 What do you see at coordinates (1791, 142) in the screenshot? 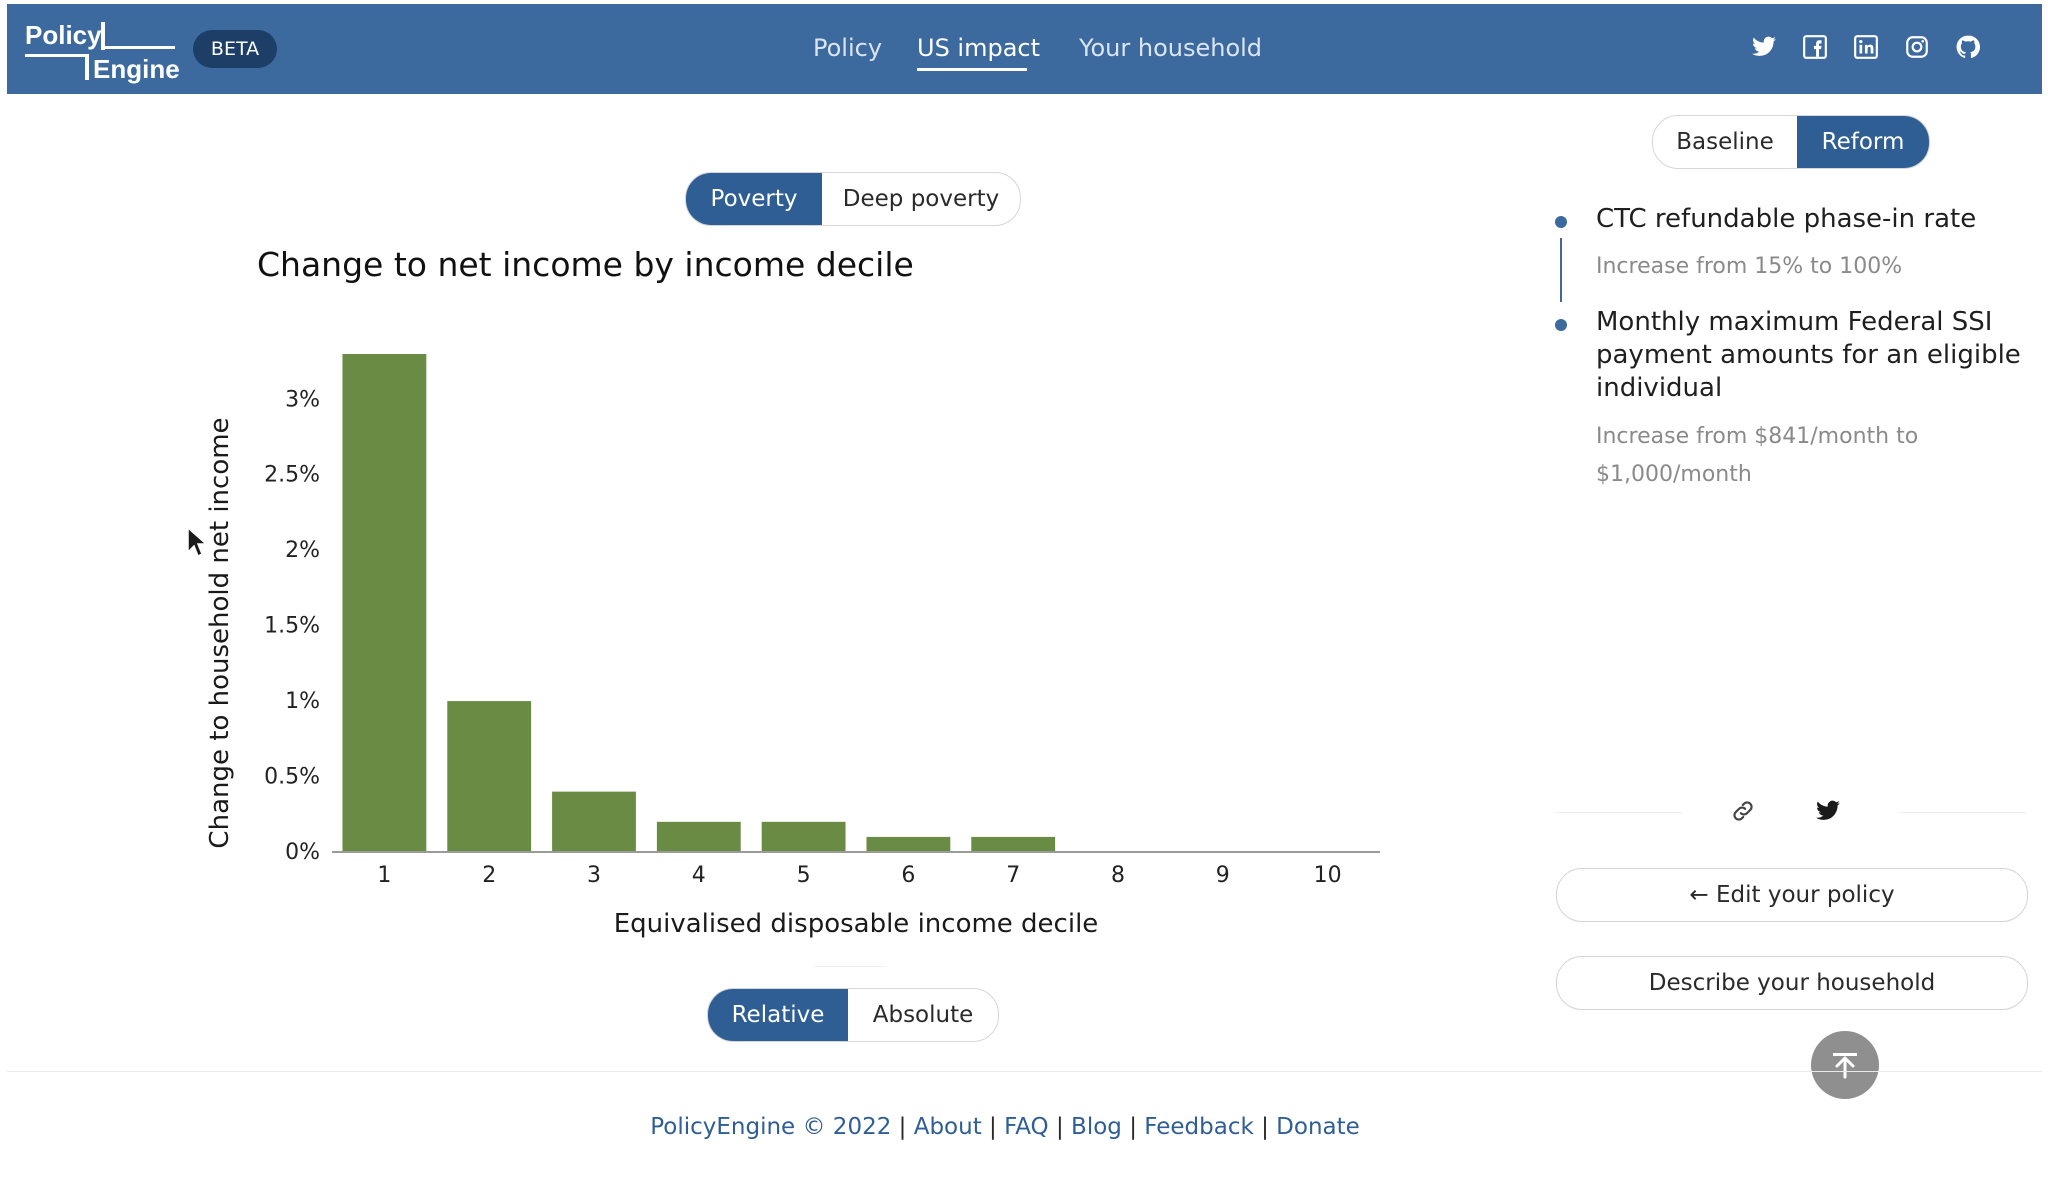
I see `baseline-reform-toggle: Baseline Reform` at bounding box center [1791, 142].